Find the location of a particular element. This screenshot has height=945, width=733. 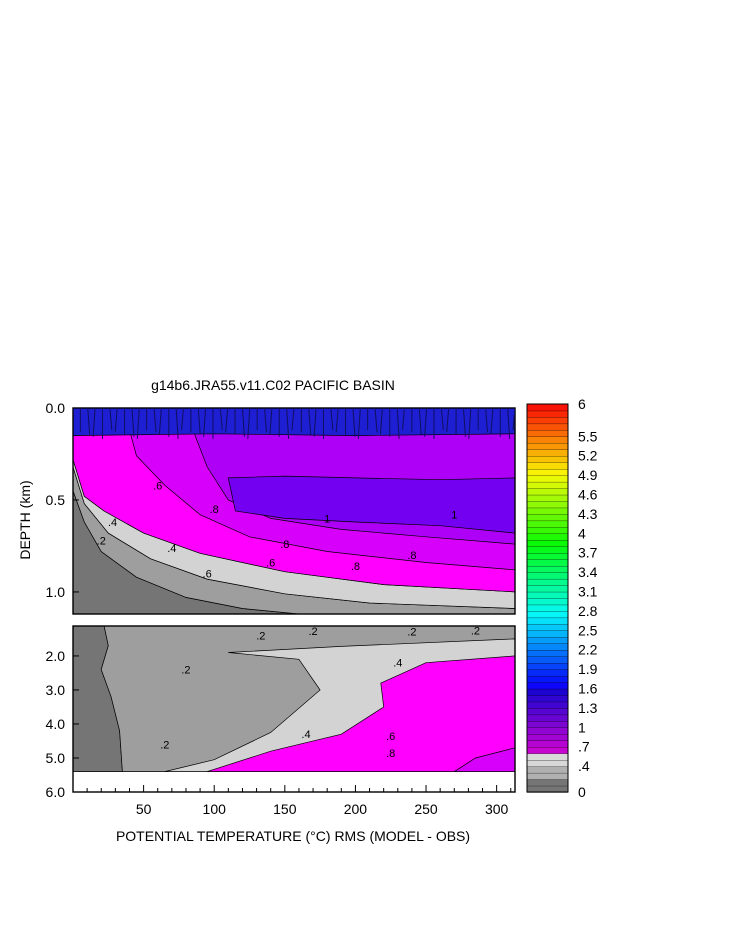

y-tick-label: 1.0 is located at coordinates (56, 592).